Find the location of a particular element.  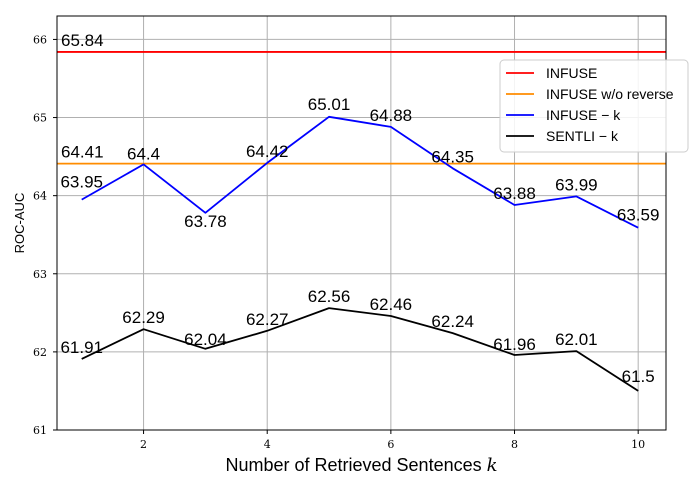

x-tick-label: 10 is located at coordinates (638, 444).